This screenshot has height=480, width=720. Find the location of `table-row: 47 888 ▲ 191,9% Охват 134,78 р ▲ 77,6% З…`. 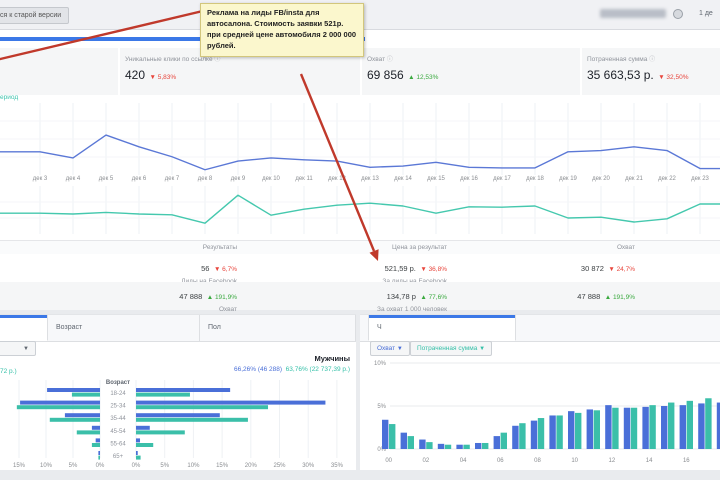

table-row: 47 888 ▲ 191,9% Охват 134,78 р ▲ 77,6% З… is located at coordinates (360, 297).